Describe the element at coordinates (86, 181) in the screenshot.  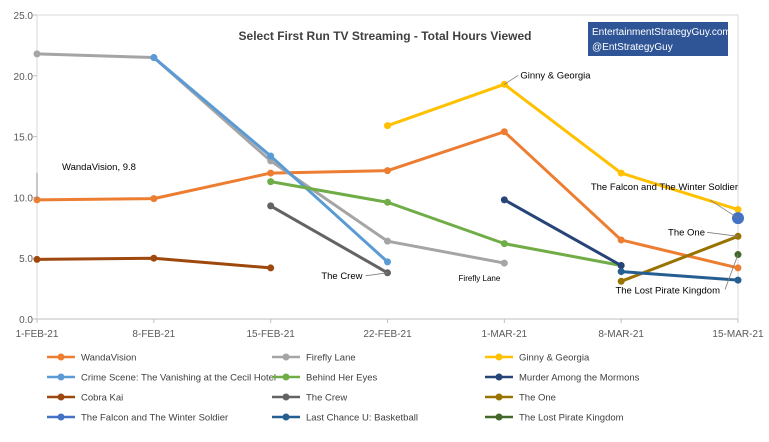
I see `annotation: WandaVision, 9.8` at that location.